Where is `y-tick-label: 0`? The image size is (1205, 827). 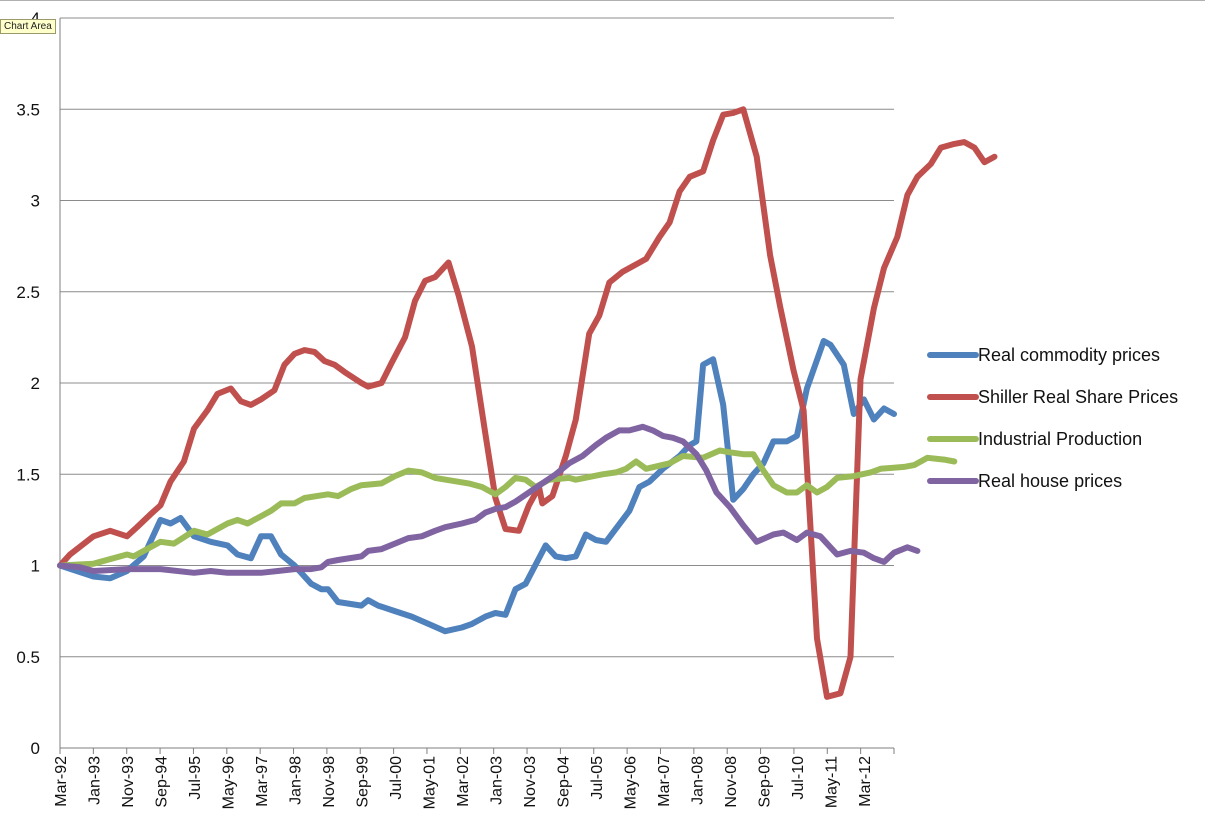
y-tick-label: 0 is located at coordinates (35, 748).